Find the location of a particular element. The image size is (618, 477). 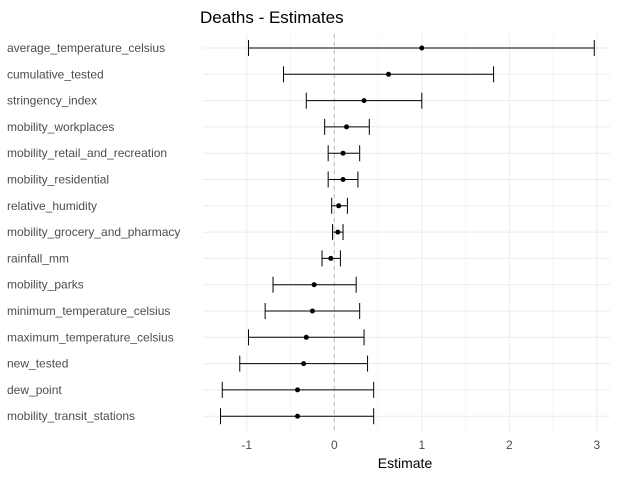

x-axis-tick-label: 1 is located at coordinates (421, 445).